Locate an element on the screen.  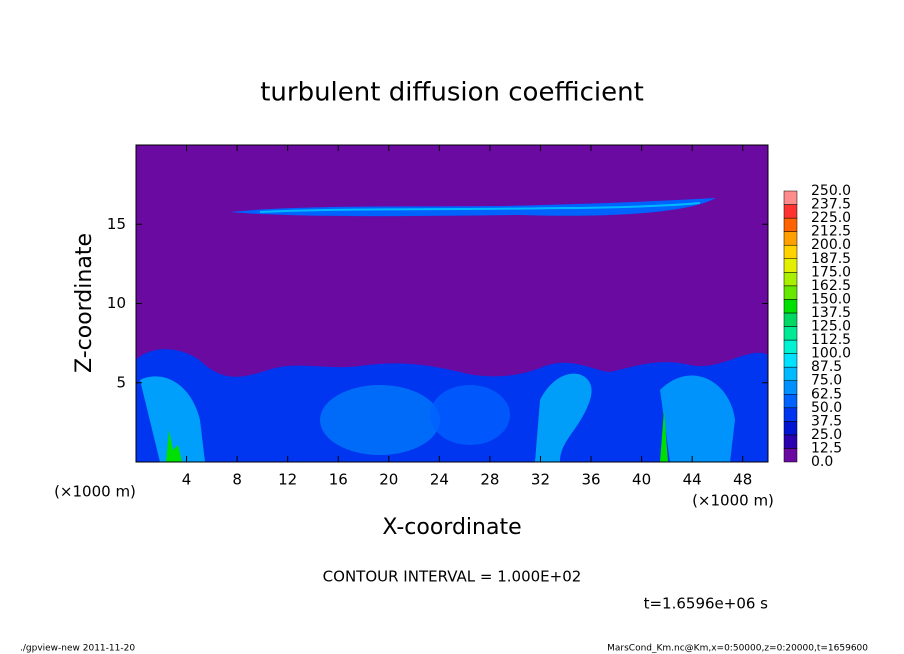
y-tick-label: 10 is located at coordinates (116, 303).